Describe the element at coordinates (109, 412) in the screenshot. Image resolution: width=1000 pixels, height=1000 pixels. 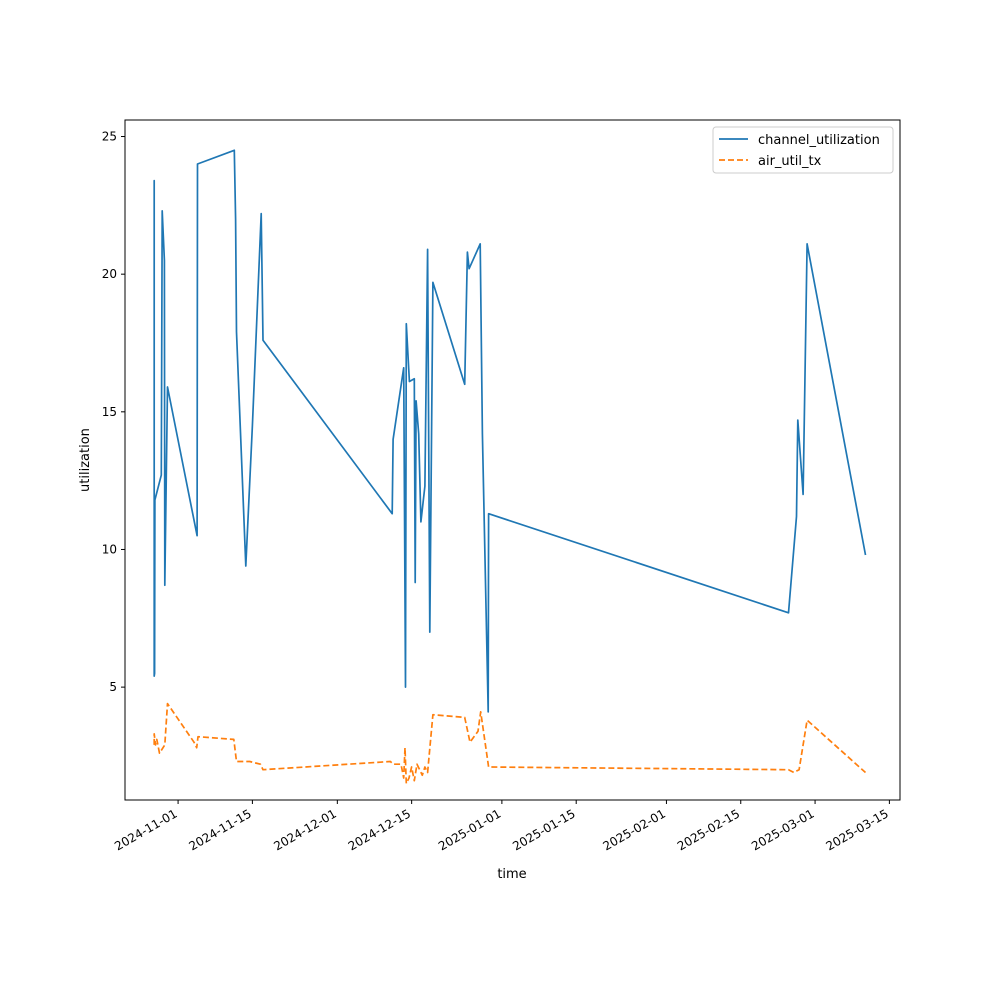
I see `y-tick-label: 15` at that location.